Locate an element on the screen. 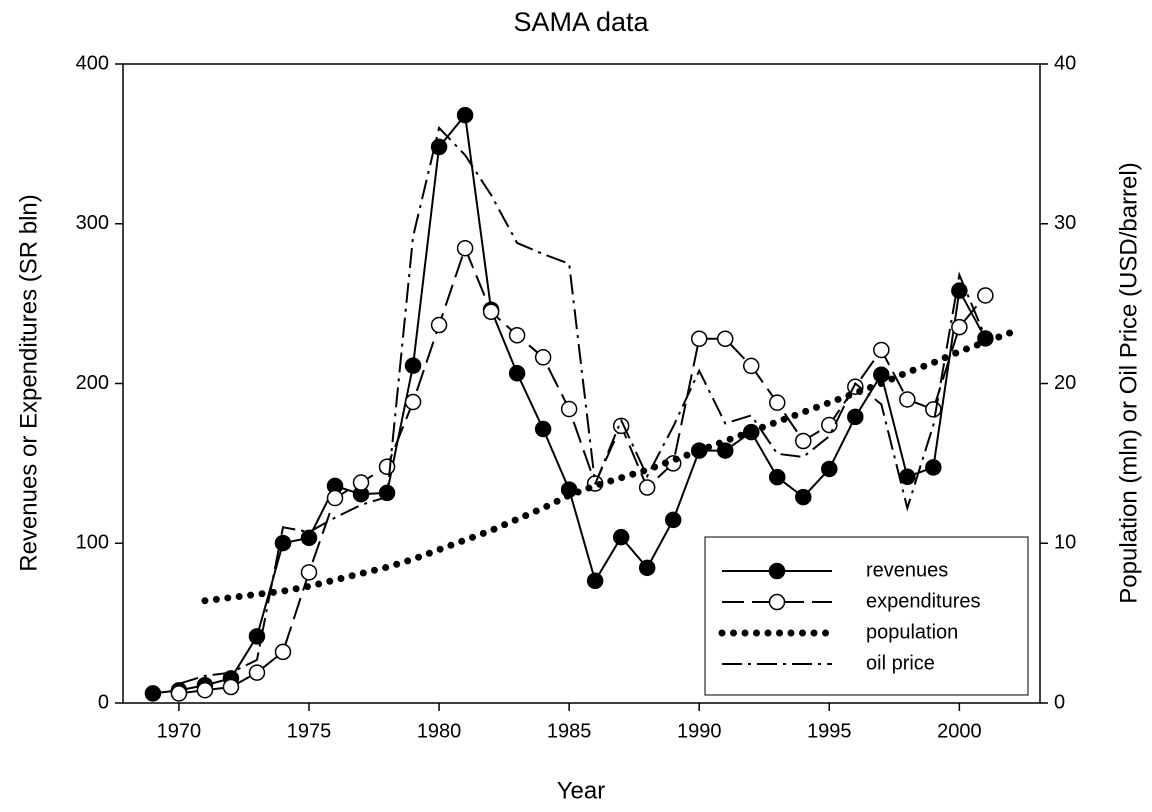  legend-label: revenues is located at coordinates (907, 570).